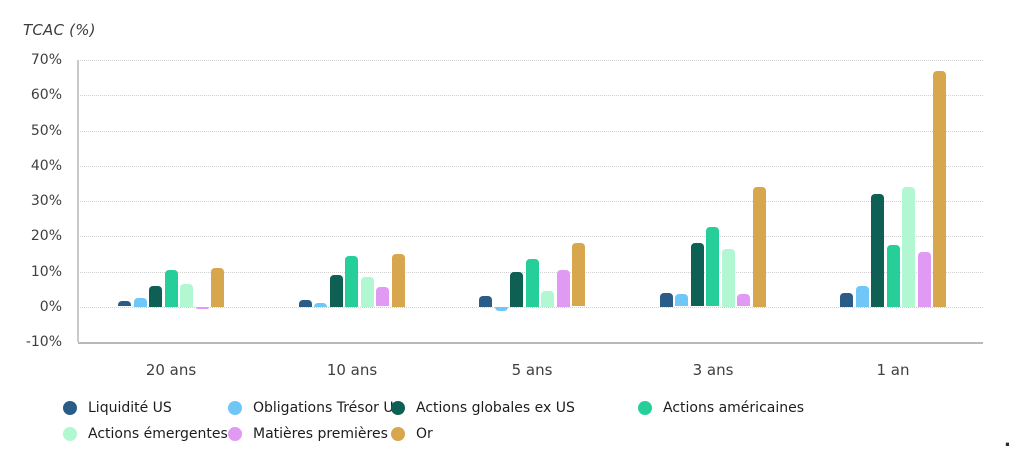 This screenshot has height=453, width=1024. What do you see at coordinates (155, 296) in the screenshot?
I see `bar-20-ans-actions-globales-ex-us` at bounding box center [155, 296].